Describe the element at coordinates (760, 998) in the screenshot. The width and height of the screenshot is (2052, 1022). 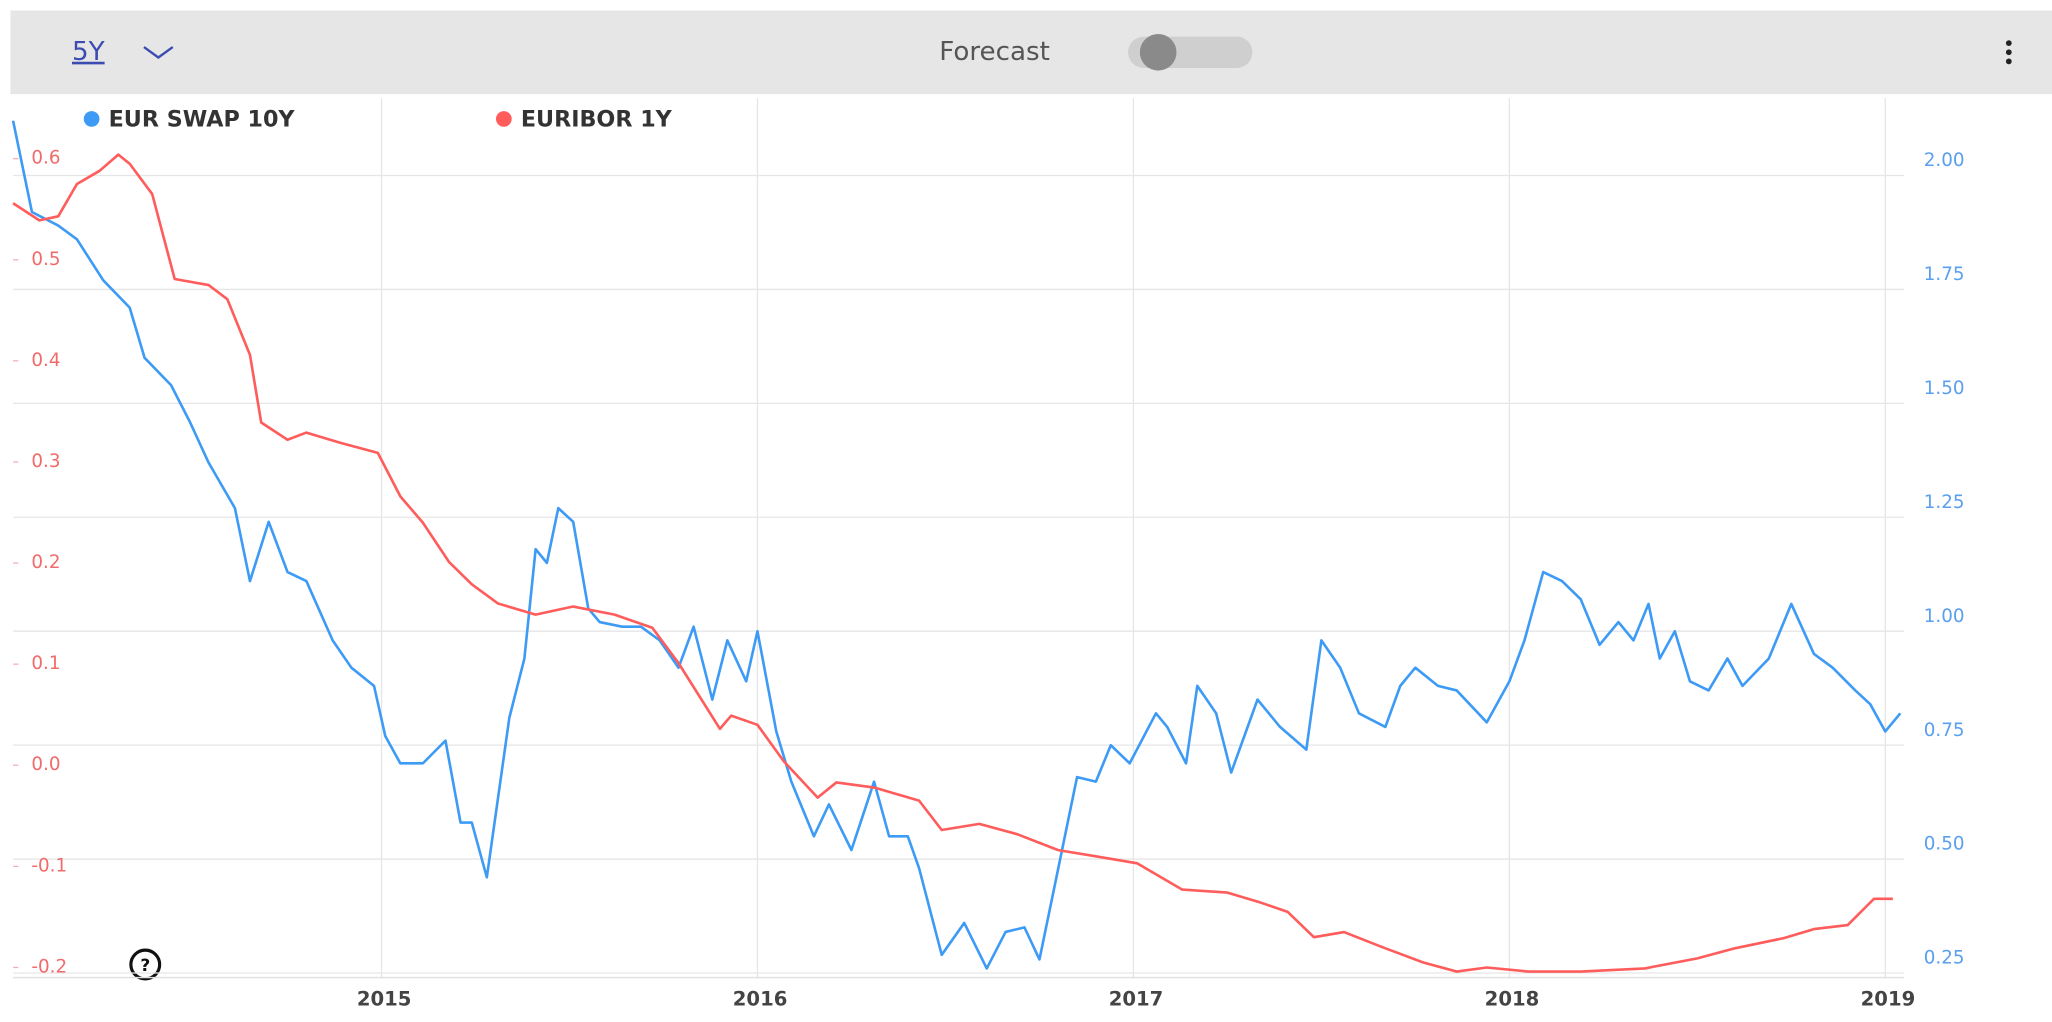
I see `x-tick-label: 2016` at that location.